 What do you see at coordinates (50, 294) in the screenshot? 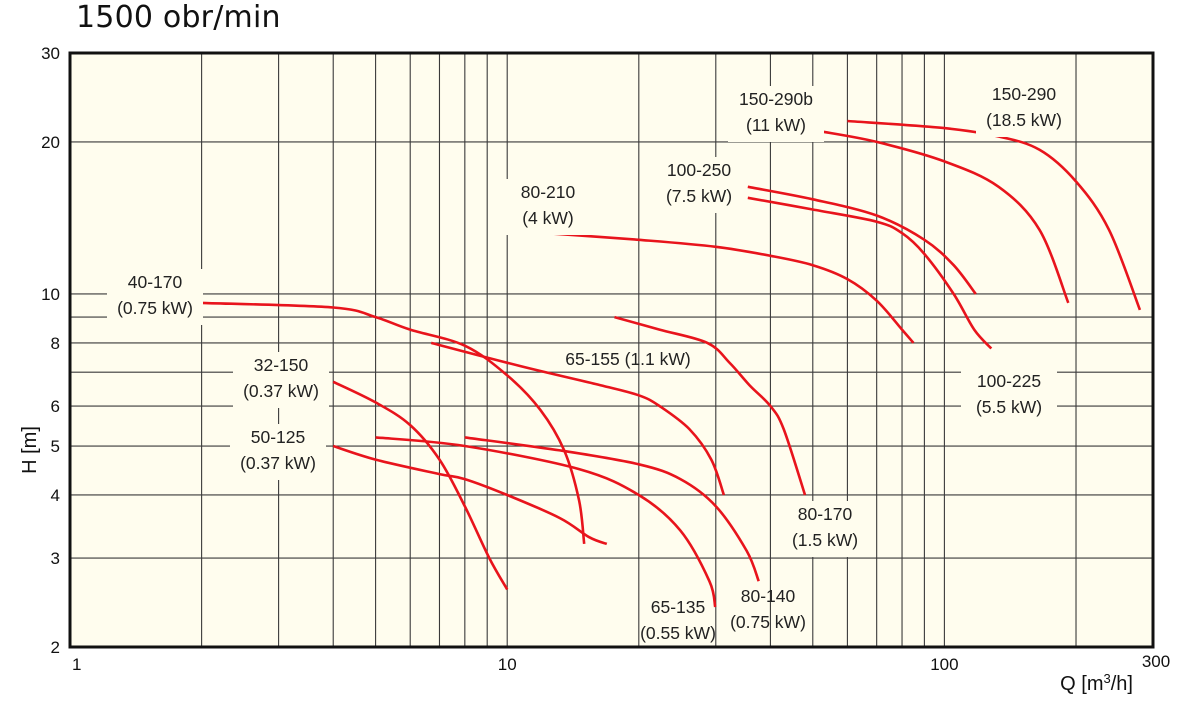
I see `y-tick-label: 10` at bounding box center [50, 294].